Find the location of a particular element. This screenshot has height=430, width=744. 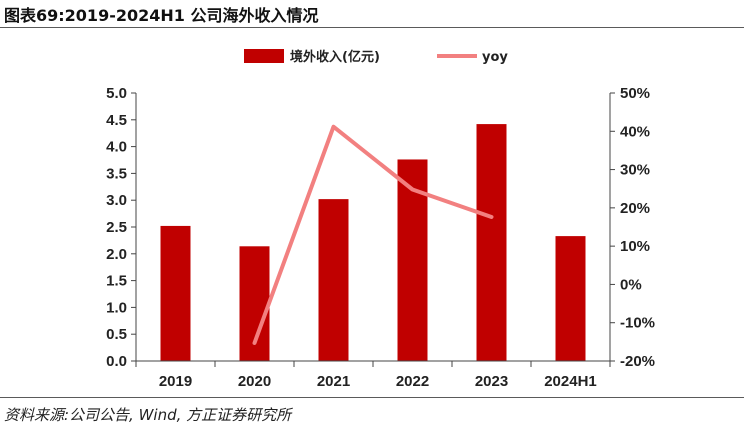

x-tick-label: 2023 is located at coordinates (491, 381).